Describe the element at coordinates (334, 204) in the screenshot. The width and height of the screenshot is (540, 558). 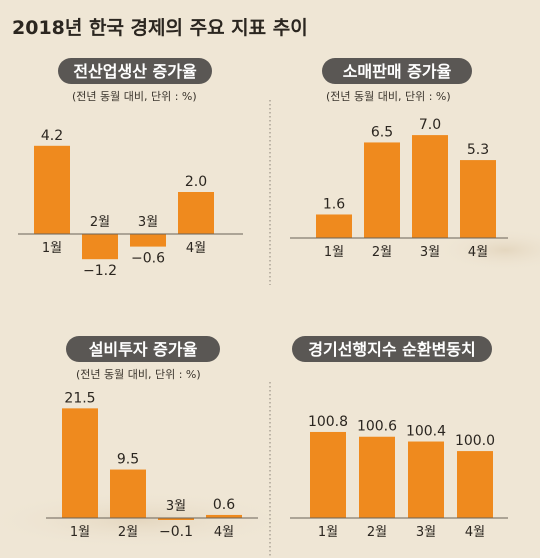
I see `value-label: 1.6` at that location.